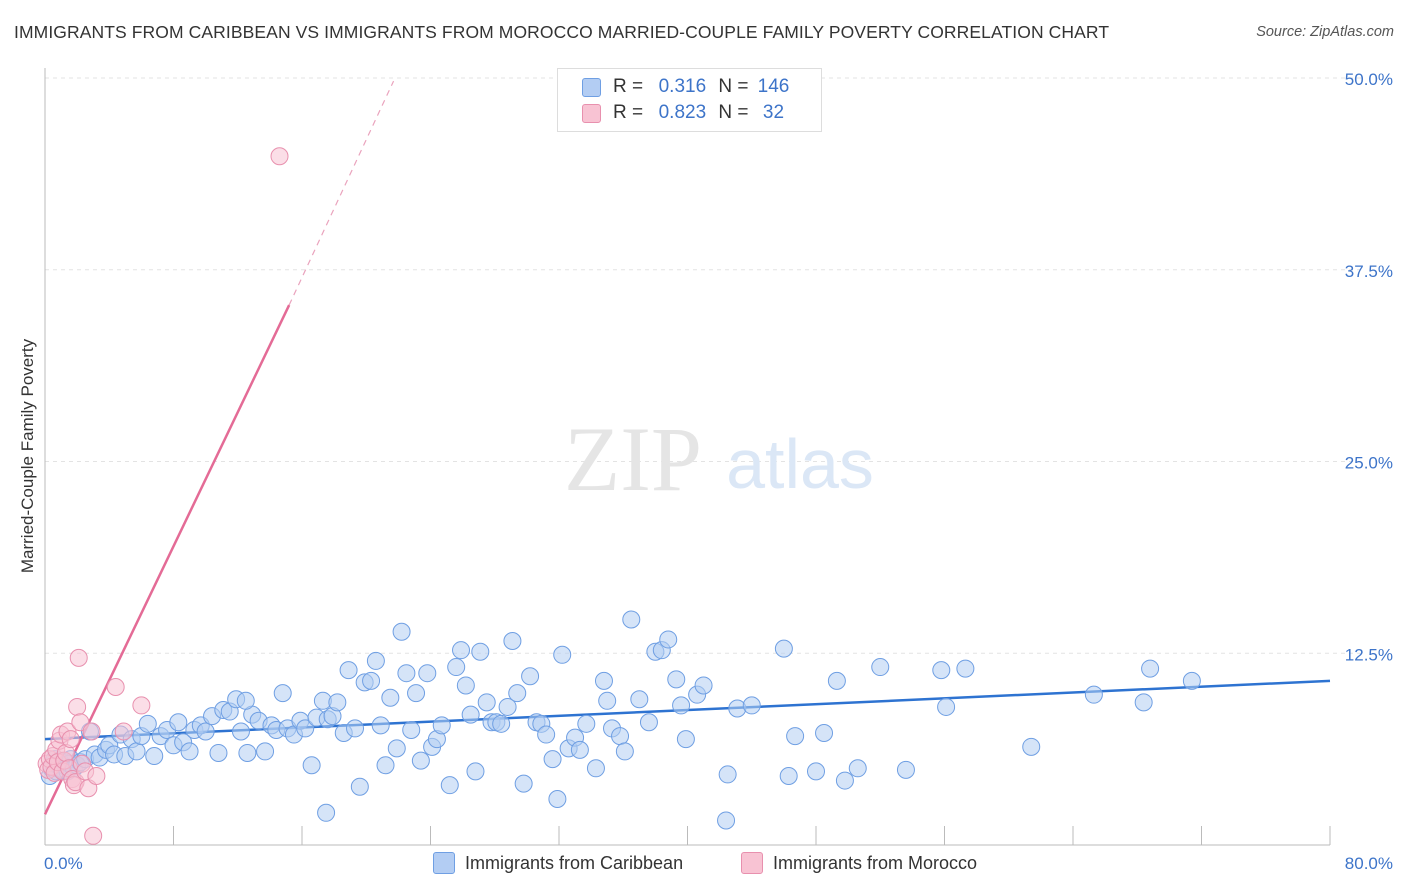  Describe the element at coordinates (63, 863) in the screenshot. I see `x-tick-label: 0.0%` at that location.